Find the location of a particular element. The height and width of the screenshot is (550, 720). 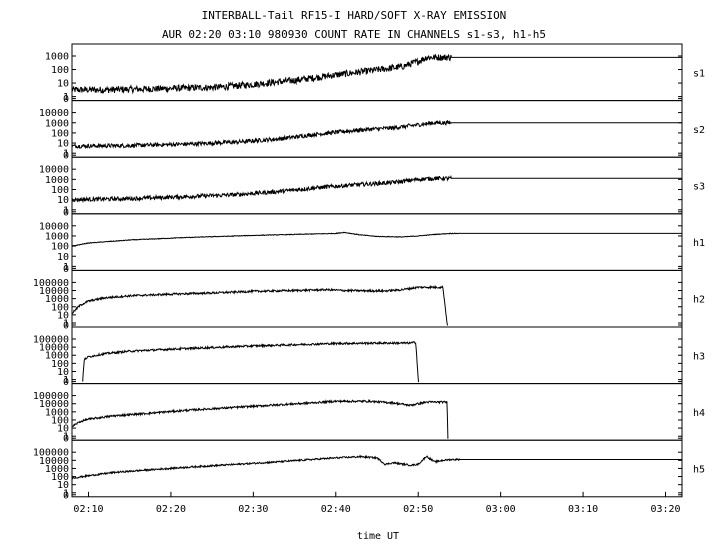

x-tick-label: 03:10 is located at coordinates (583, 509).